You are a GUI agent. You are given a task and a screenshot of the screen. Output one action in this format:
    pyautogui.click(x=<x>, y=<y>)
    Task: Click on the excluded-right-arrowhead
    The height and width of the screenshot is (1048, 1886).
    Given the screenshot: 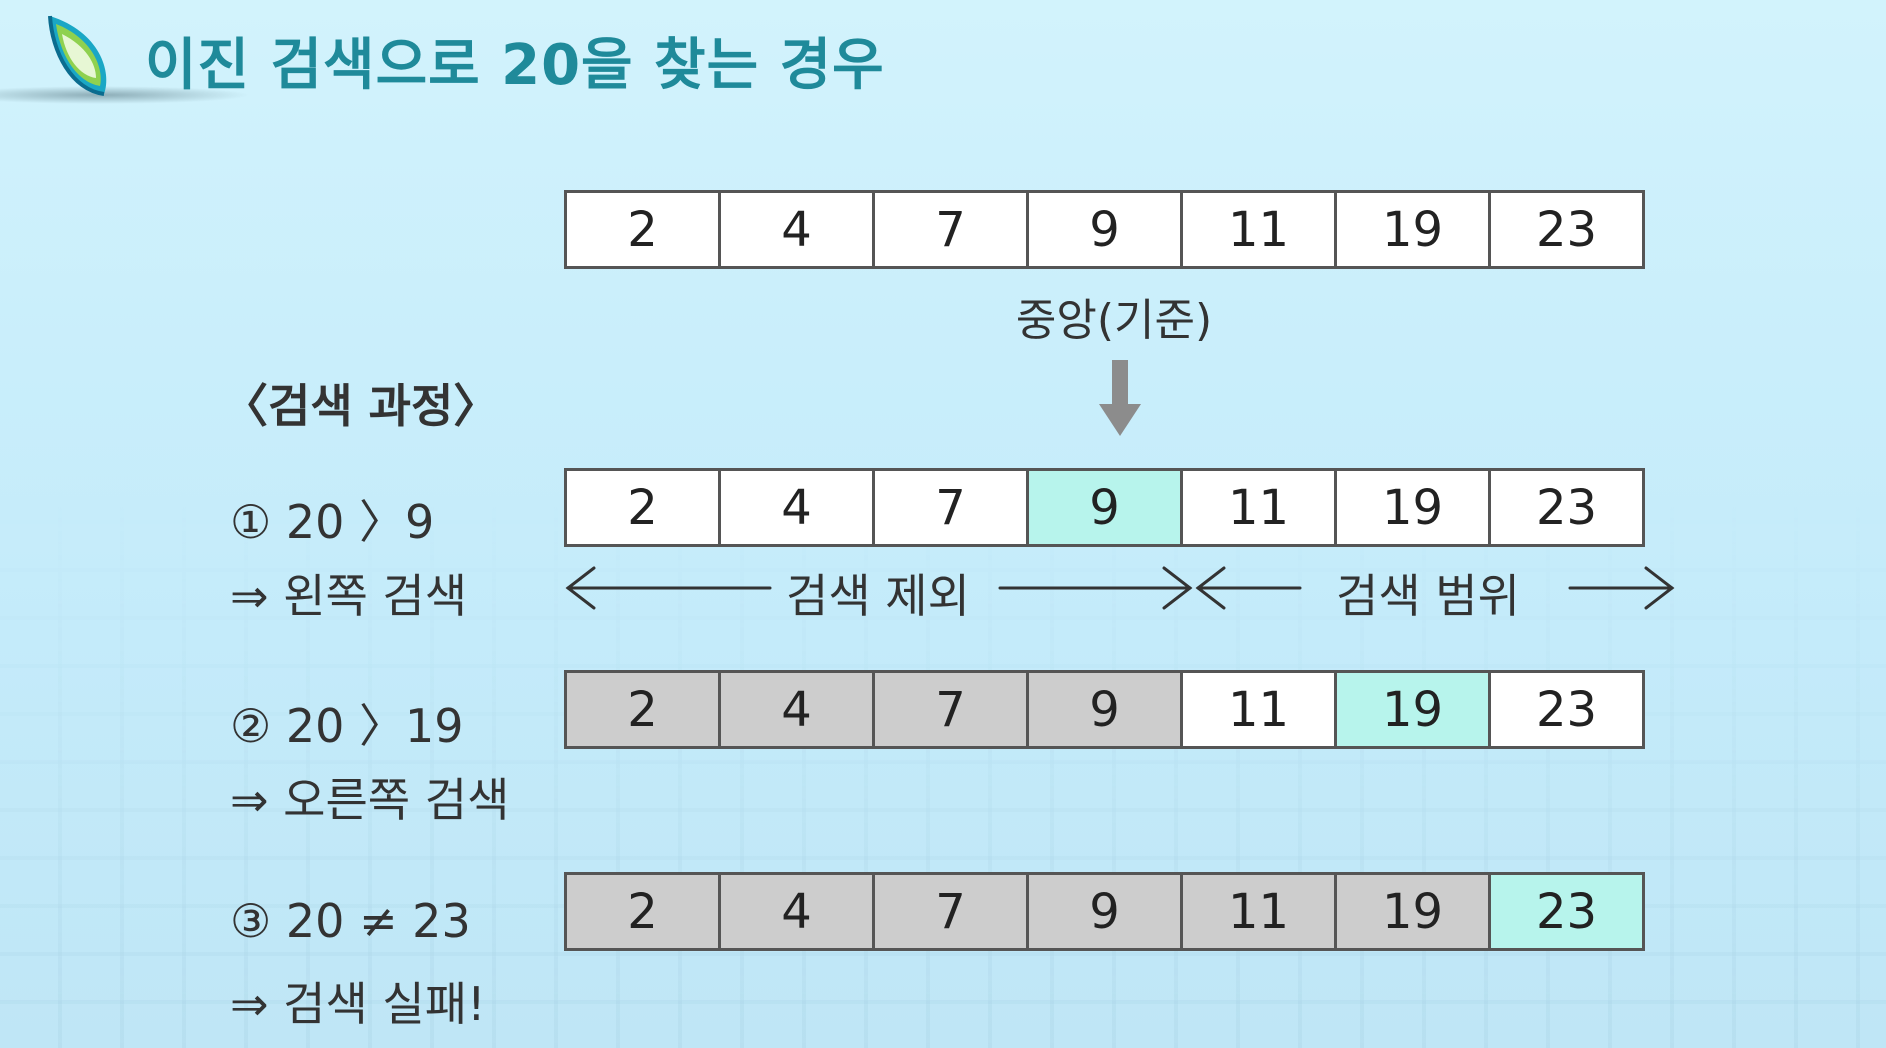 What is the action you would take?
    pyautogui.click(x=1177, y=588)
    